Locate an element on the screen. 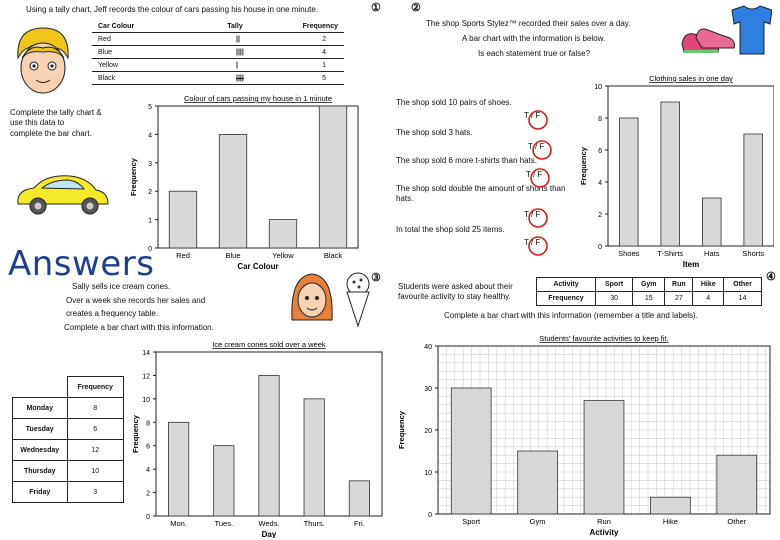 The image size is (780, 540). q4-intro-line: Students were asked about their is located at coordinates (455, 286).